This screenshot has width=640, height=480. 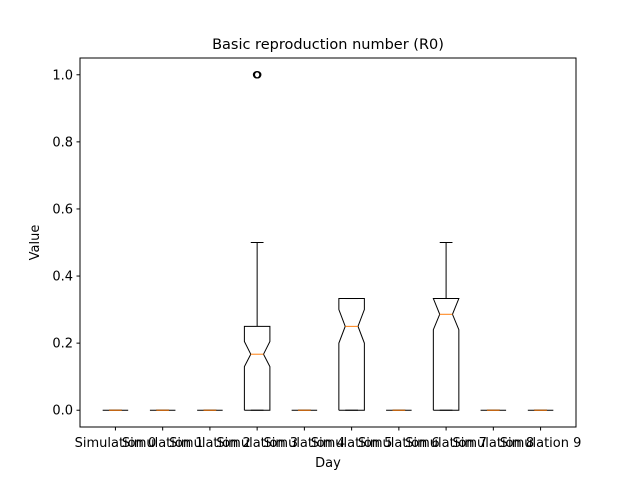 I want to click on chart-title: Basic reproduction number (R0), so click(x=328, y=45).